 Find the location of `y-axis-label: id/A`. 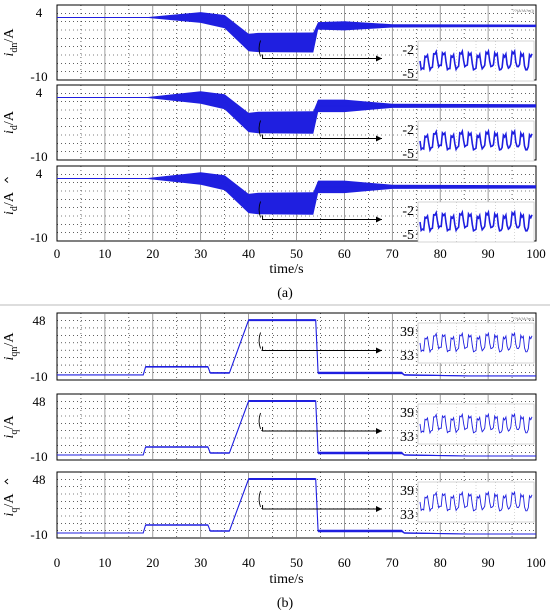

y-axis-label: id/A is located at coordinates (11, 122).